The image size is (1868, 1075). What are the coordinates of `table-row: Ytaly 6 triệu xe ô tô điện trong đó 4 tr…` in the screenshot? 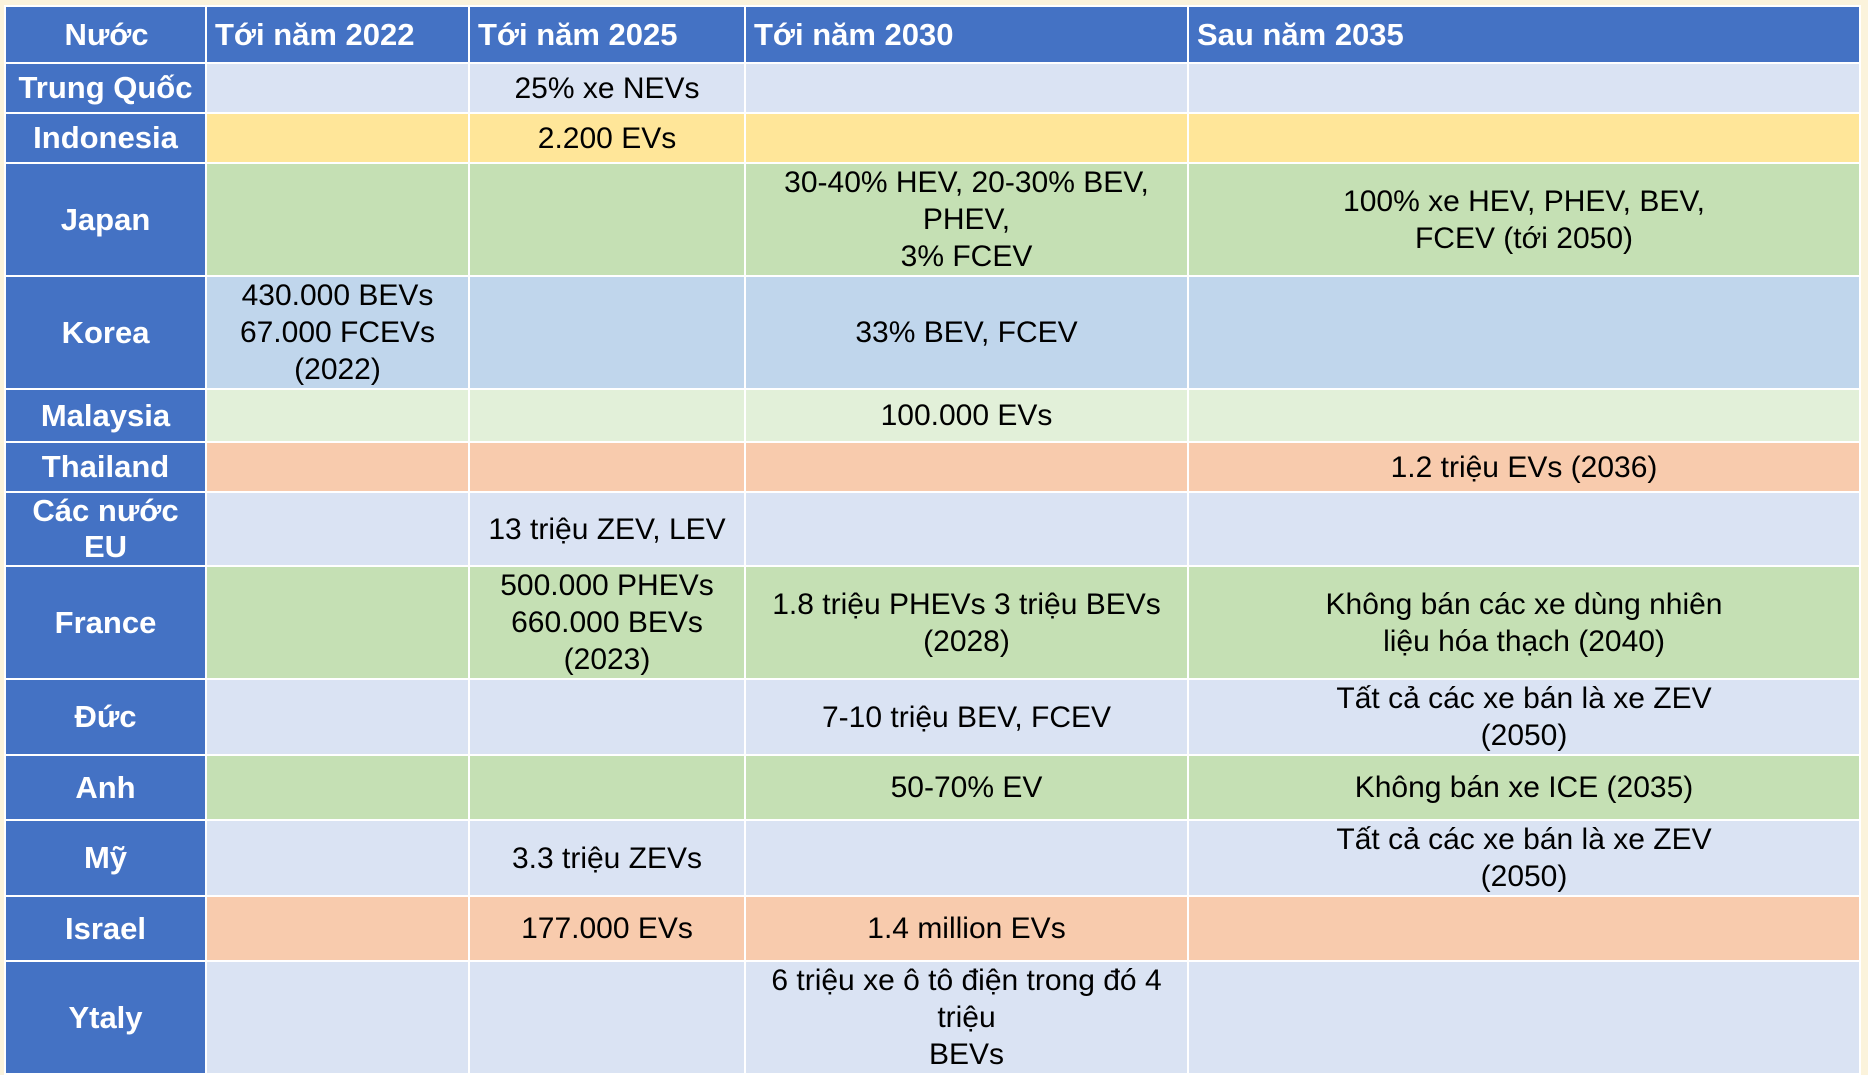 It's located at (932, 1017).